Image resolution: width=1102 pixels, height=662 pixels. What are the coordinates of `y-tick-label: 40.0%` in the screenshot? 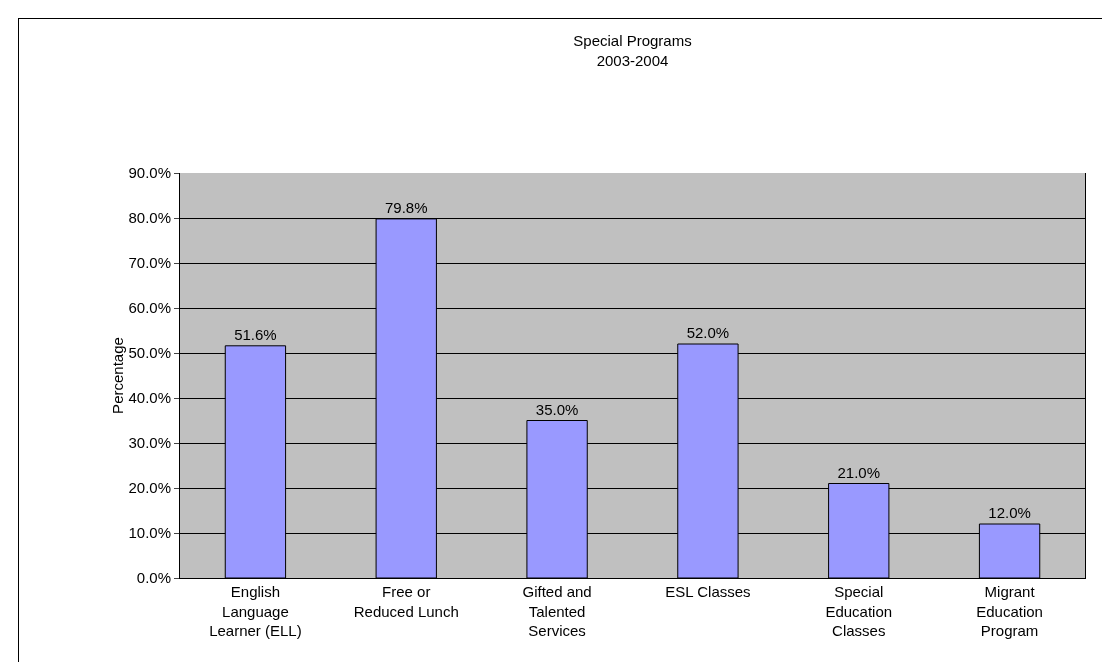 It's located at (149, 398).